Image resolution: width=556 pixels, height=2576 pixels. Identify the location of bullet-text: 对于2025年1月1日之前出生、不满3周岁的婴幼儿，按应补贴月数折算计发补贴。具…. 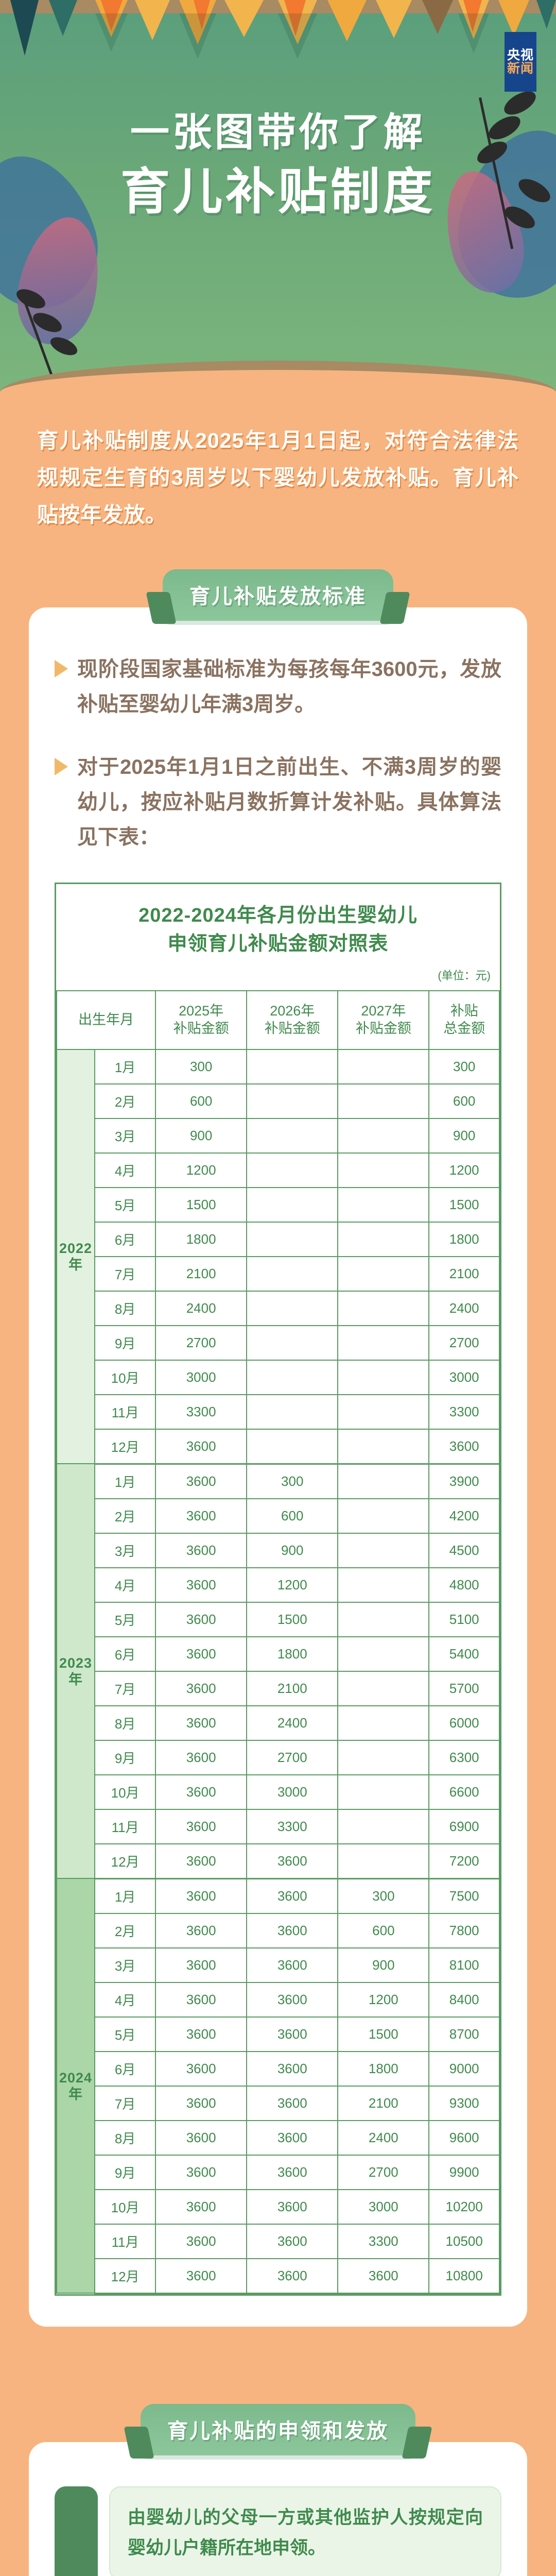
(289, 802).